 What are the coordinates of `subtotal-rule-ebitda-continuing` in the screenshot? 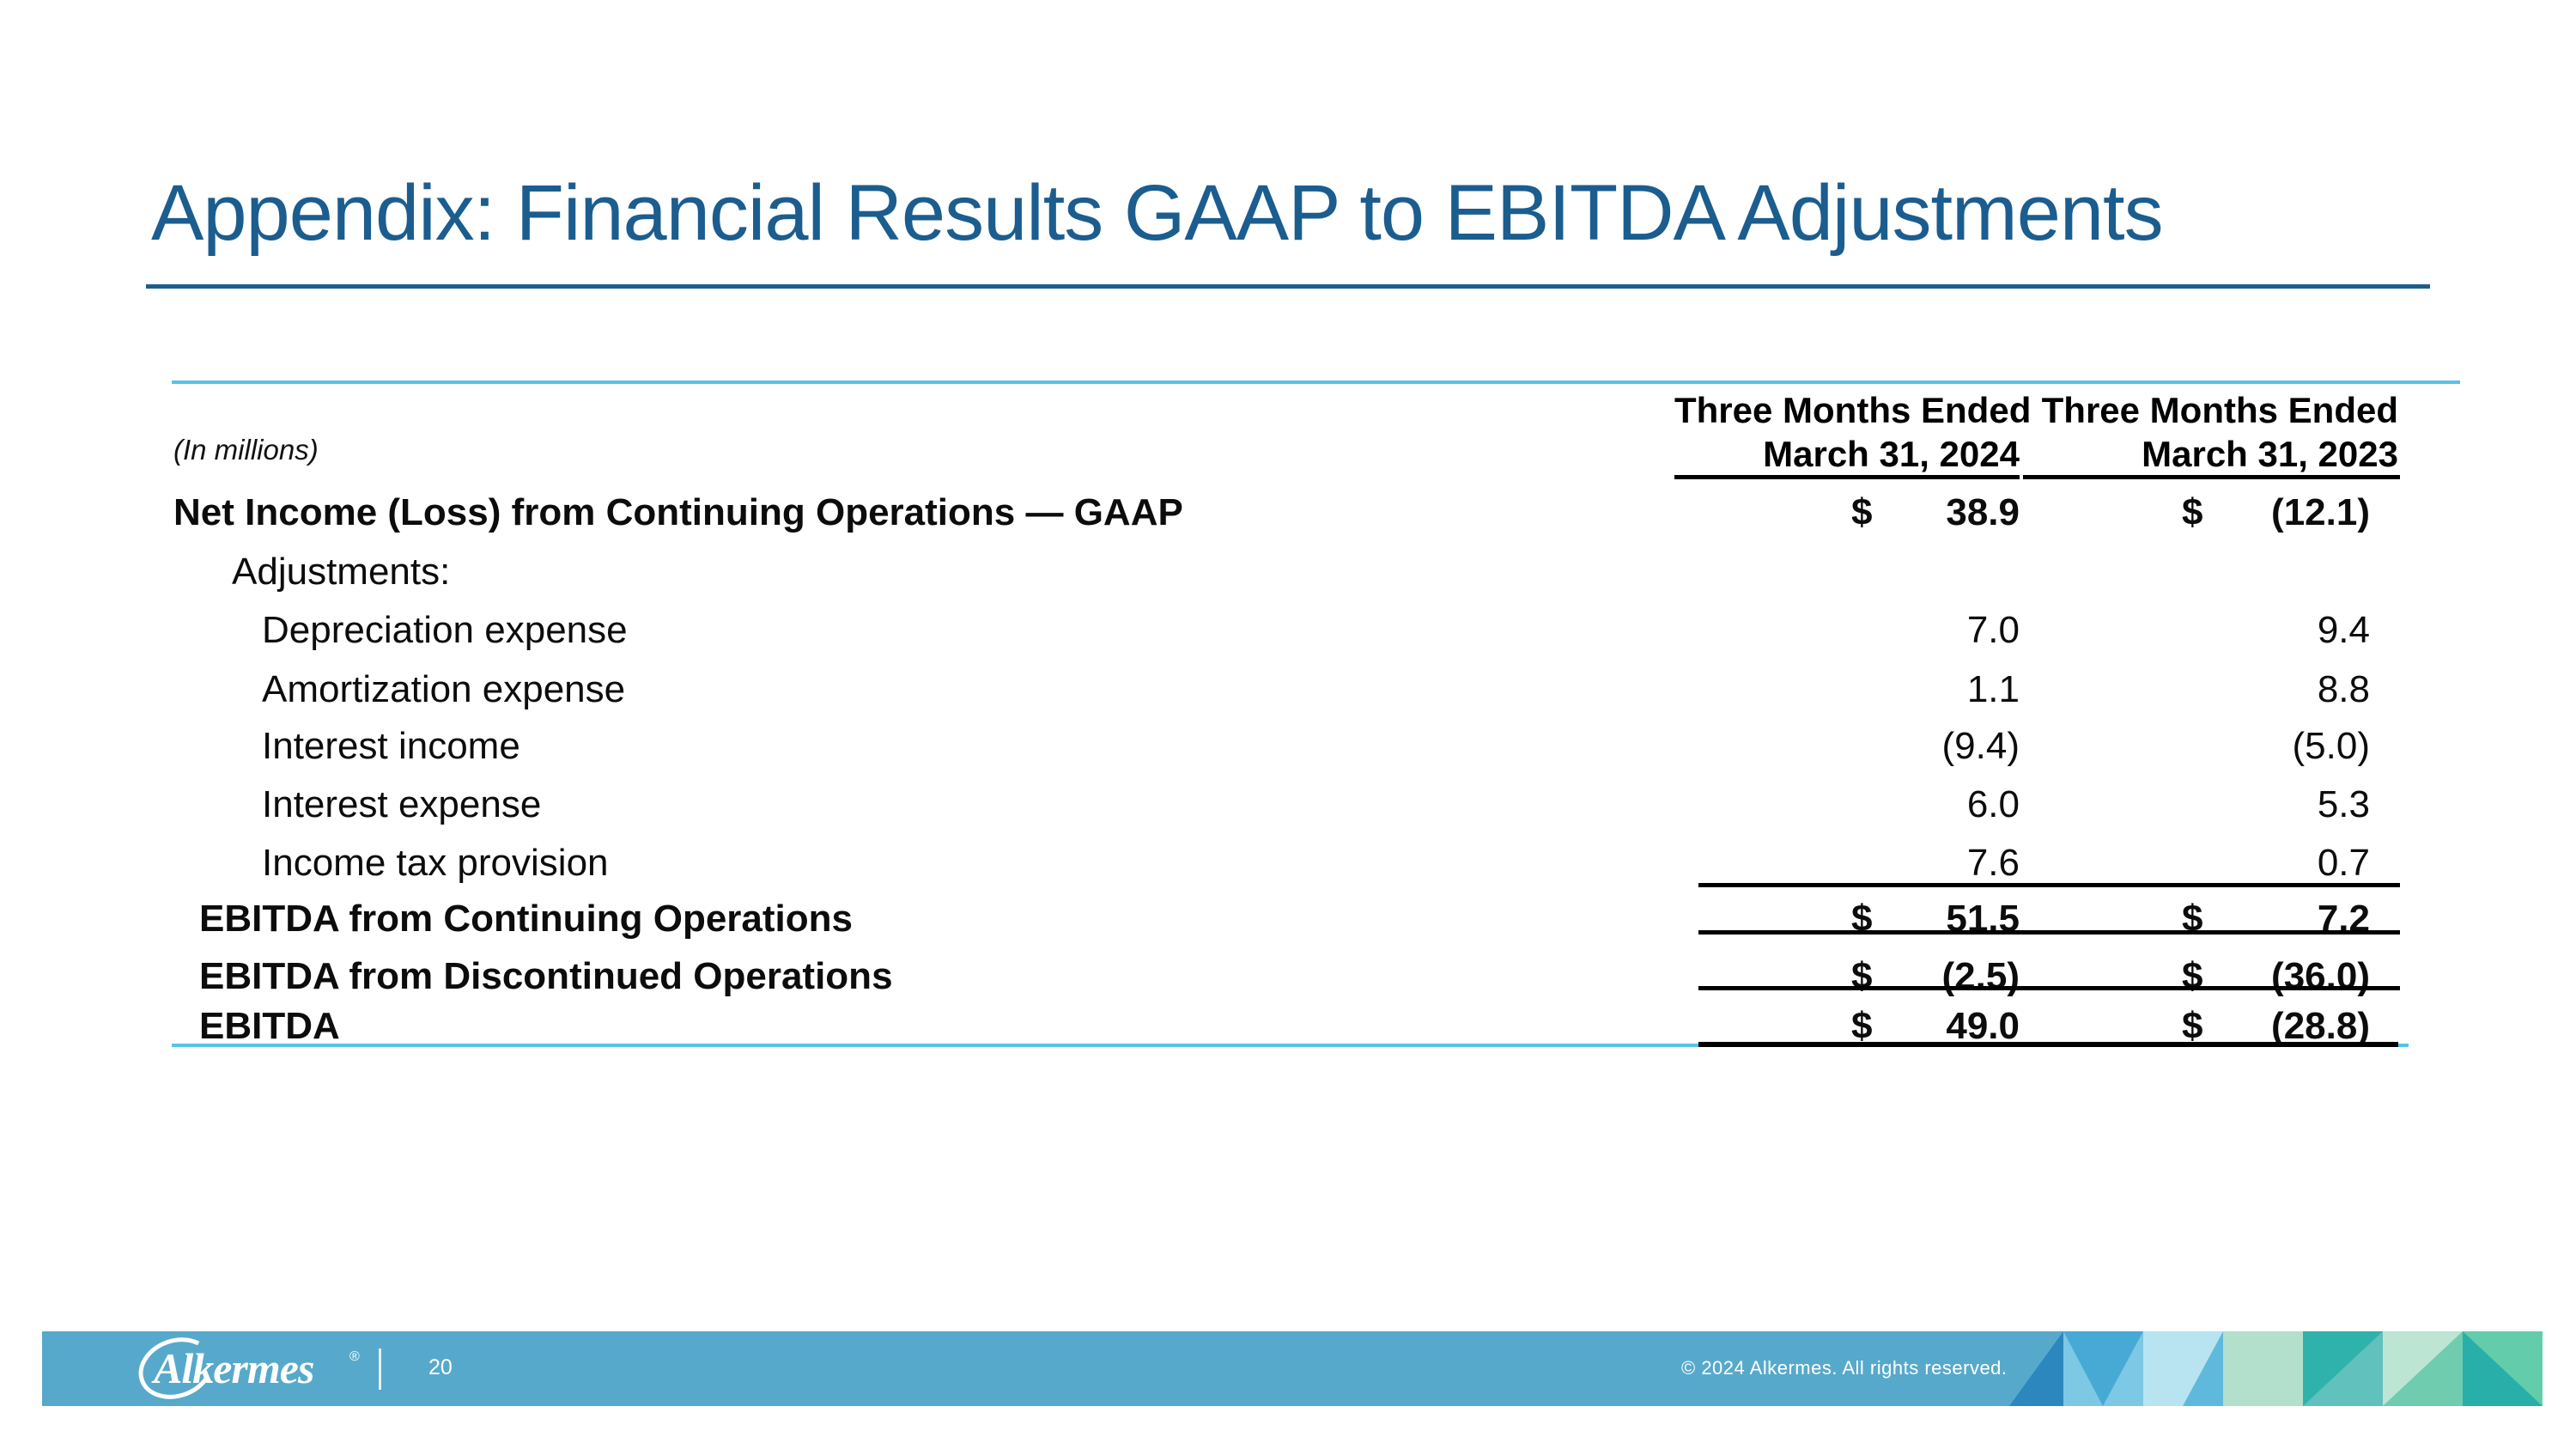 It's located at (2049, 932).